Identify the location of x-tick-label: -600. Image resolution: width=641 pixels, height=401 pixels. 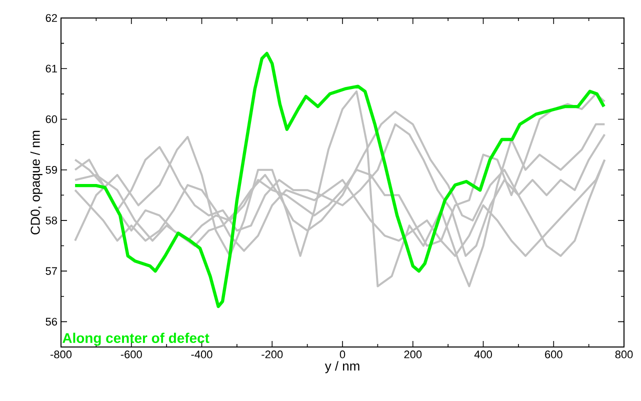
(131, 354).